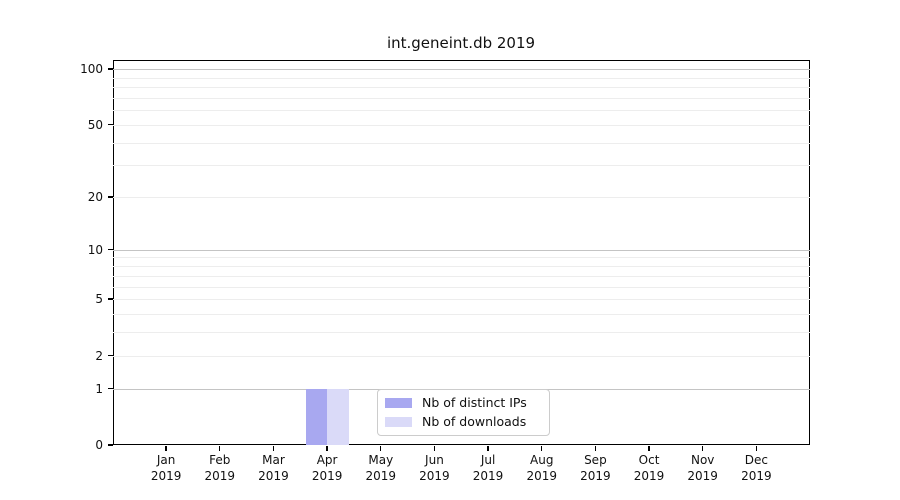 This screenshot has height=500, width=900. I want to click on x-tick-label-mar: Mar 2019, so click(273, 468).